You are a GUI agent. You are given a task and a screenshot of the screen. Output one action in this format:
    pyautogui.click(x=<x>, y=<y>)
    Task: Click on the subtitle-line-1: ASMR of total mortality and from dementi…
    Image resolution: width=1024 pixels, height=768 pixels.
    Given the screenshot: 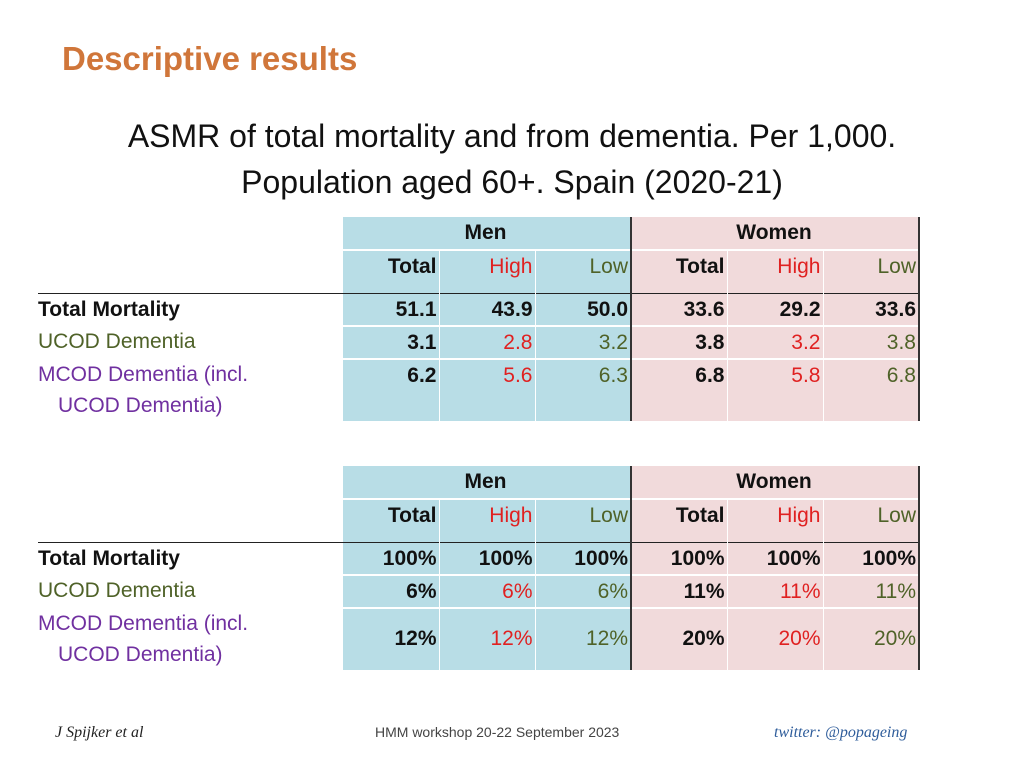 What is the action you would take?
    pyautogui.click(x=512, y=136)
    